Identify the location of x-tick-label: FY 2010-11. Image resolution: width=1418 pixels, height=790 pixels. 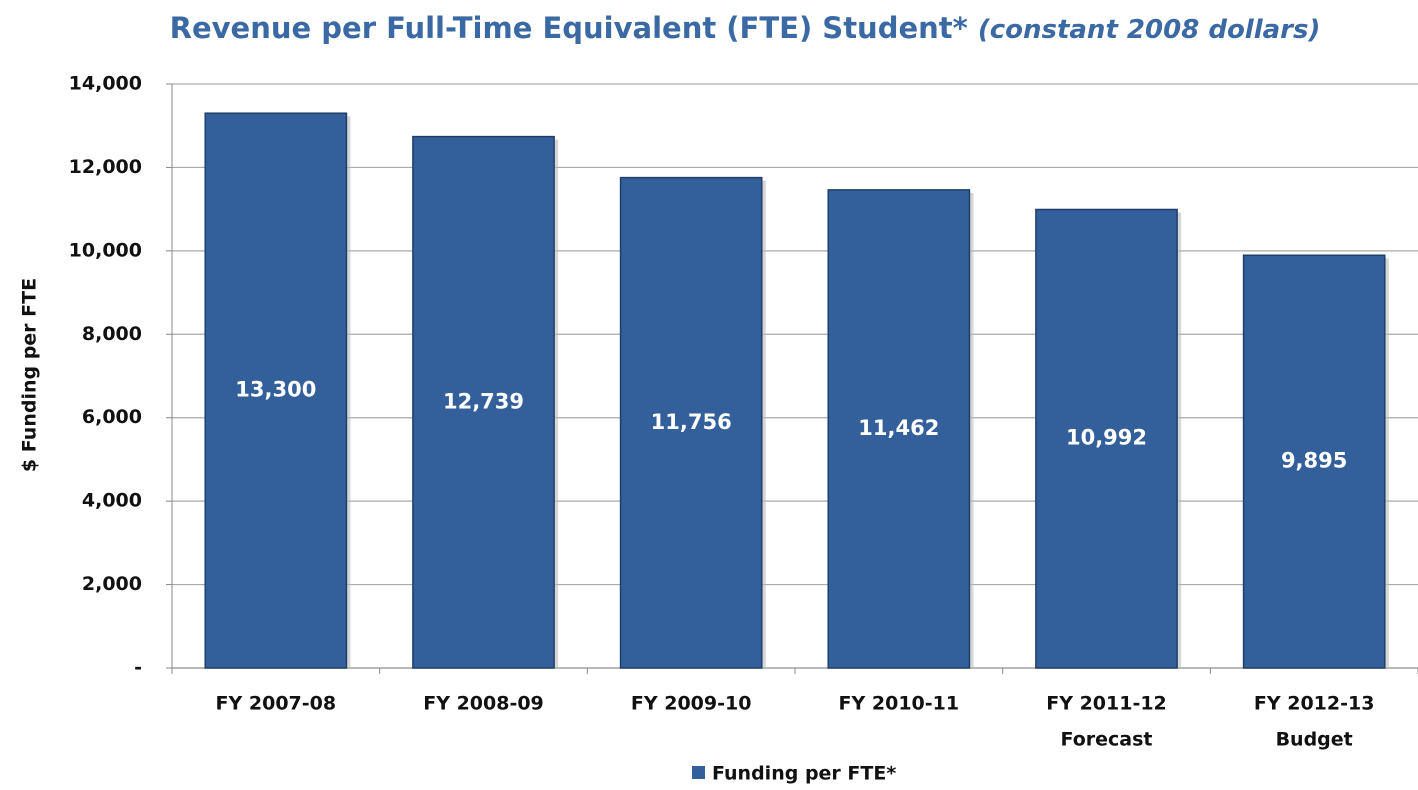
(899, 704).